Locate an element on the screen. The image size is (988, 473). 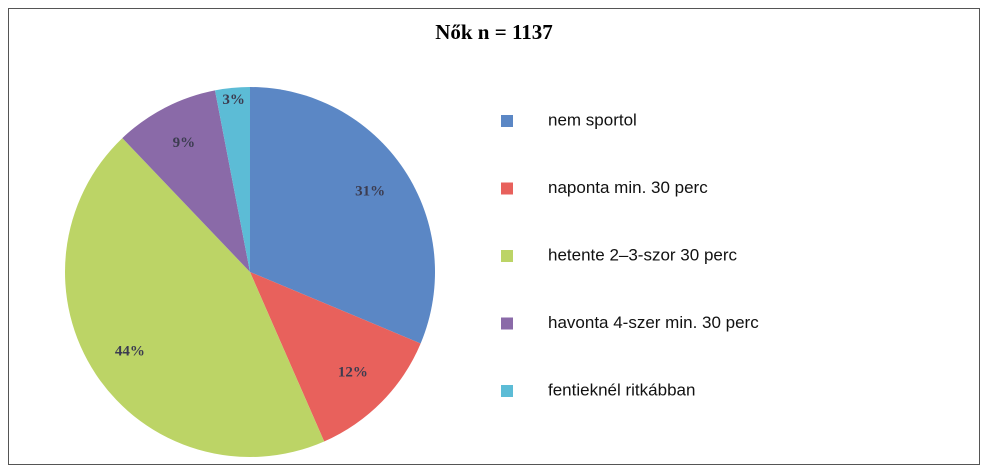
legend-label: nem sportol is located at coordinates (592, 119).